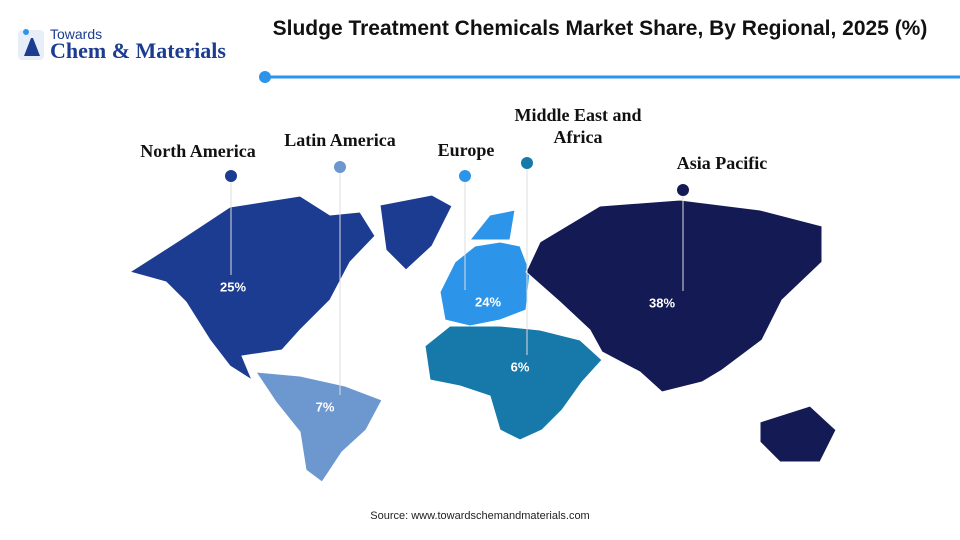 This screenshot has width=960, height=540. What do you see at coordinates (520, 367) in the screenshot?
I see `value-label: 6%` at bounding box center [520, 367].